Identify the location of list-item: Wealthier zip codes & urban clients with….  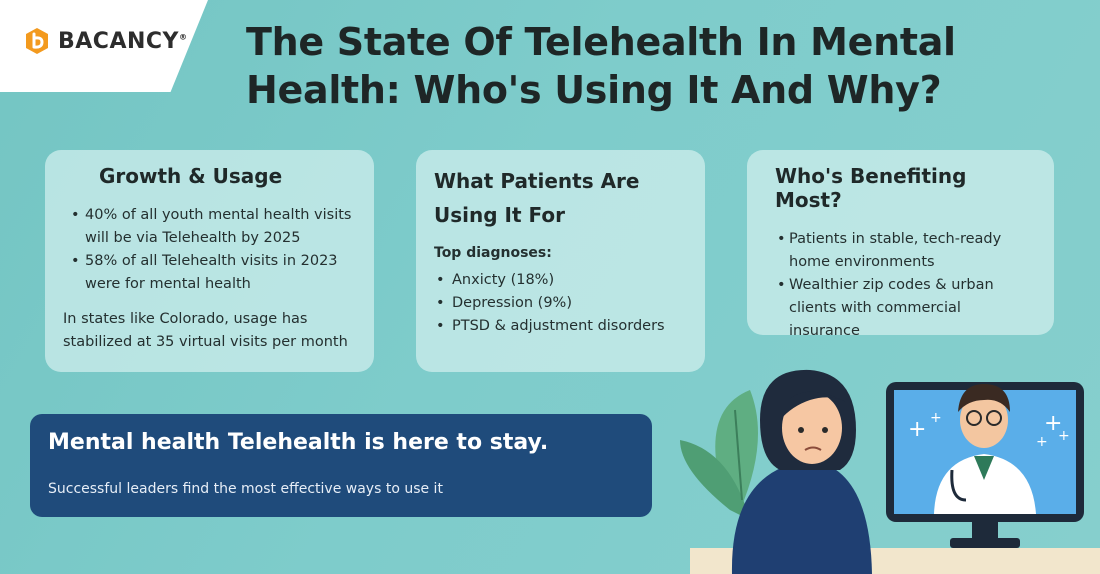
(905, 308).